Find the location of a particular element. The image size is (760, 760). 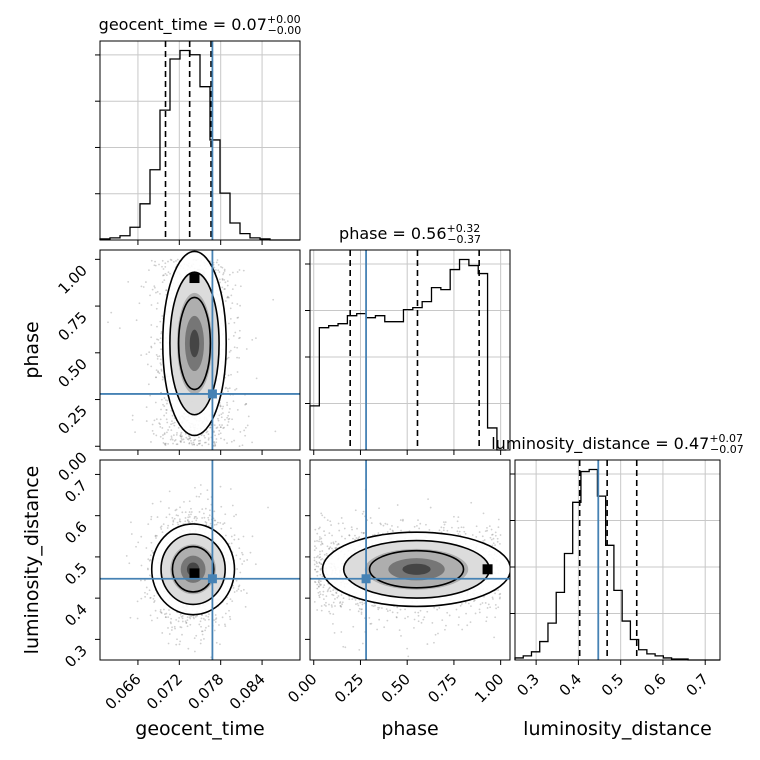

x-axis-label-luminosity_distance: luminosity_distance is located at coordinates (617, 729).